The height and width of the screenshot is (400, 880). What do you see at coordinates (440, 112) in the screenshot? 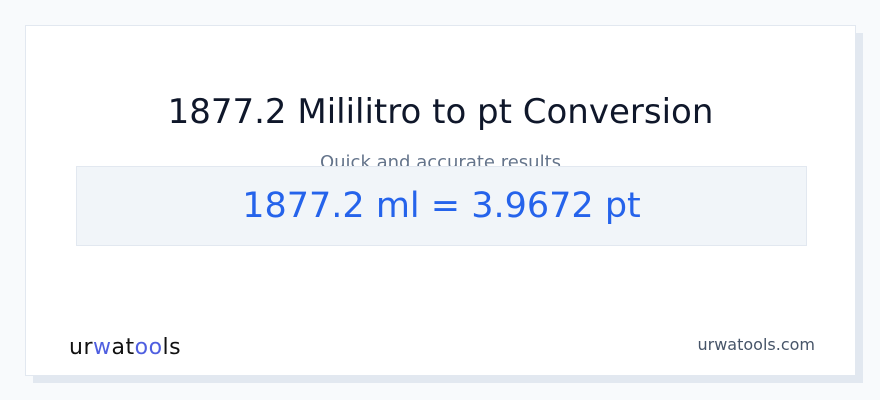
I see `page-title: 1877.2 Mililitro to pt Conversion` at bounding box center [440, 112].